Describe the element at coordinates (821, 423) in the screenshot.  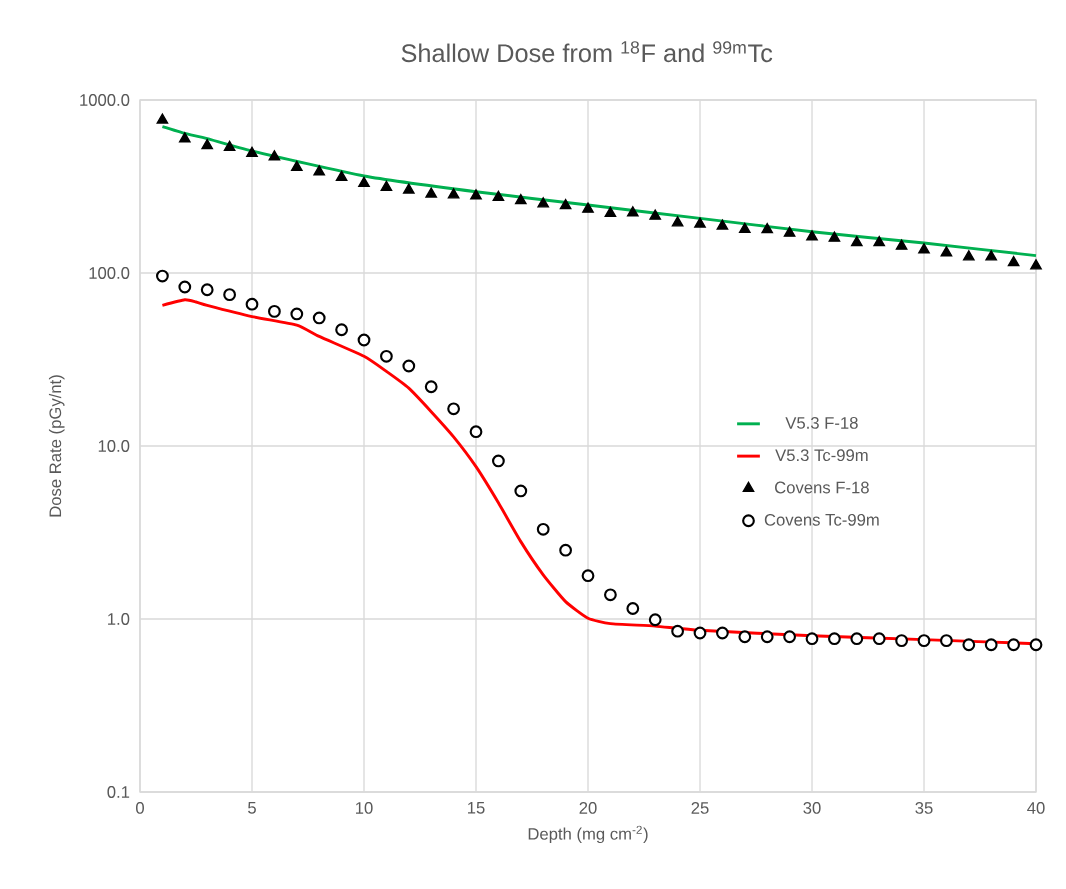
I see `legend-label: V5.3 F-18` at that location.